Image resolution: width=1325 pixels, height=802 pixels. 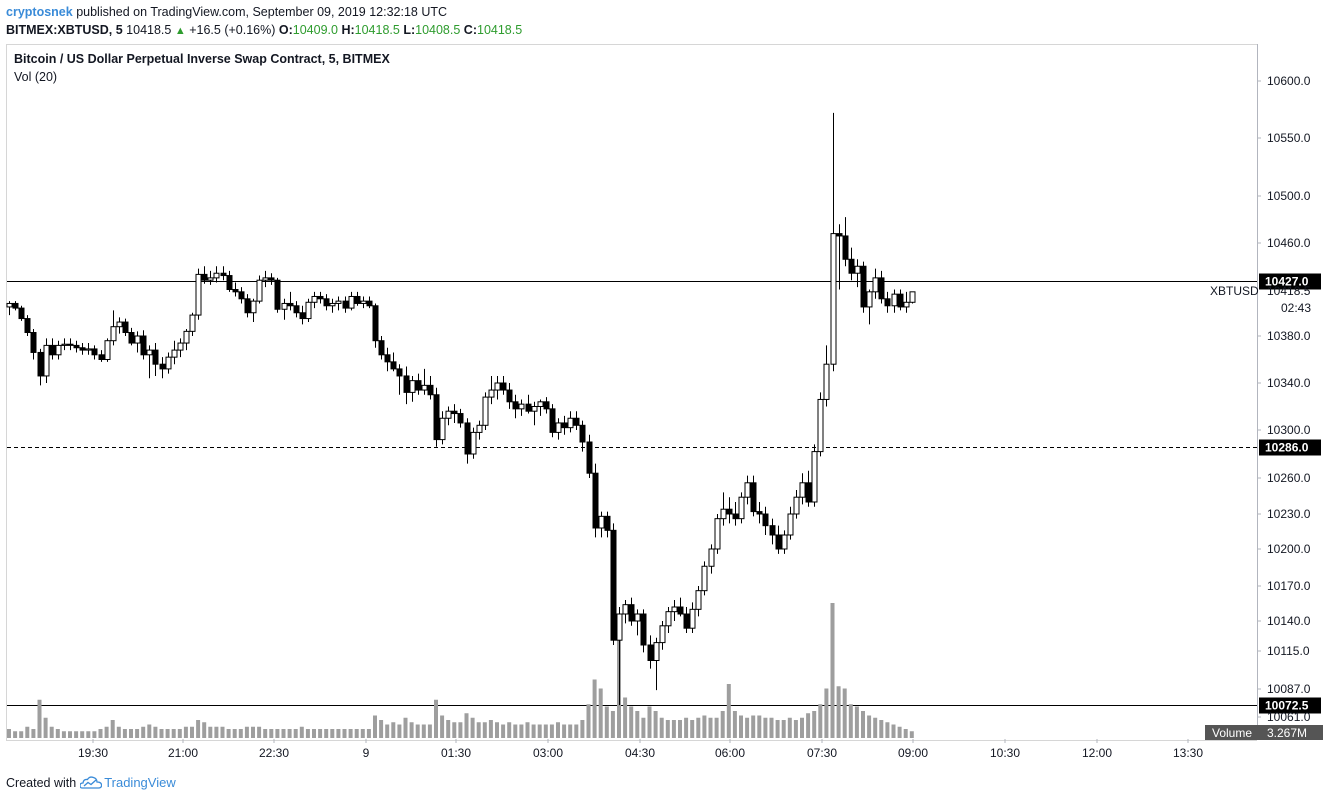 I want to click on close-label: C:, so click(x=470, y=30).